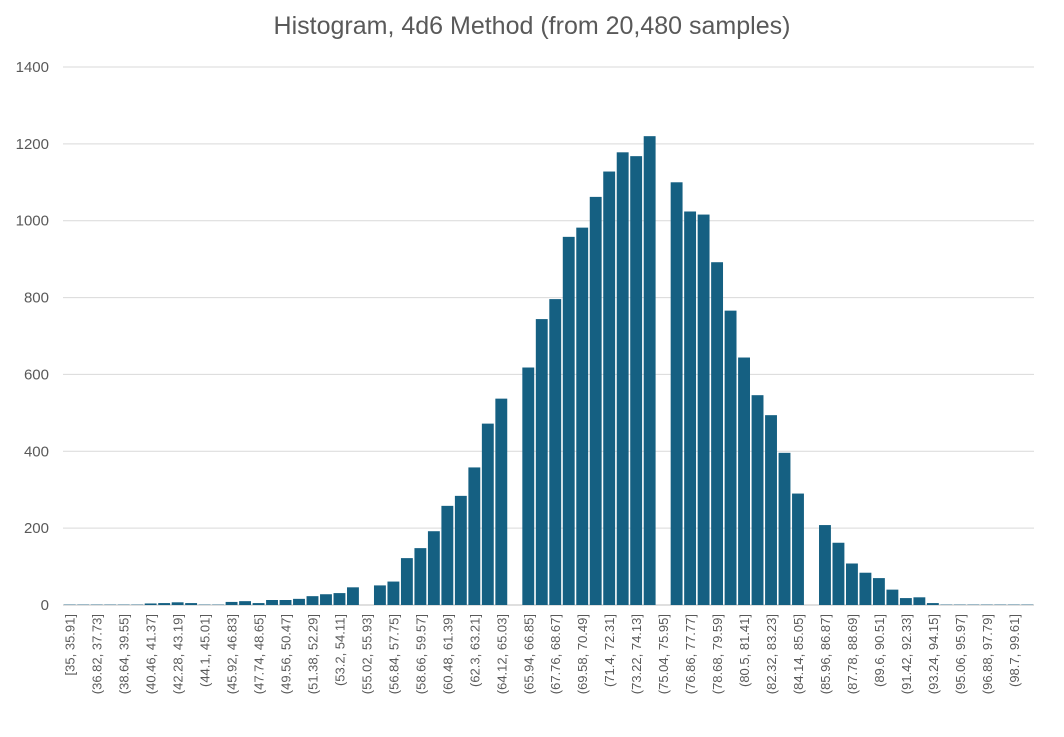 The height and width of the screenshot is (737, 1064). I want to click on x-tick-label: [35, 35.91], so click(70, 644).